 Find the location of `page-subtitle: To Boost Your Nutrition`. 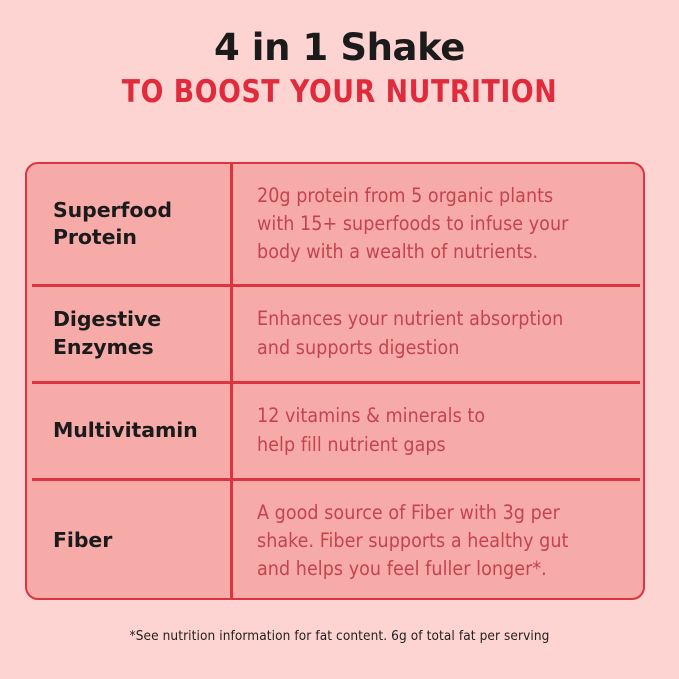

page-subtitle: To Boost Your Nutrition is located at coordinates (339, 91).